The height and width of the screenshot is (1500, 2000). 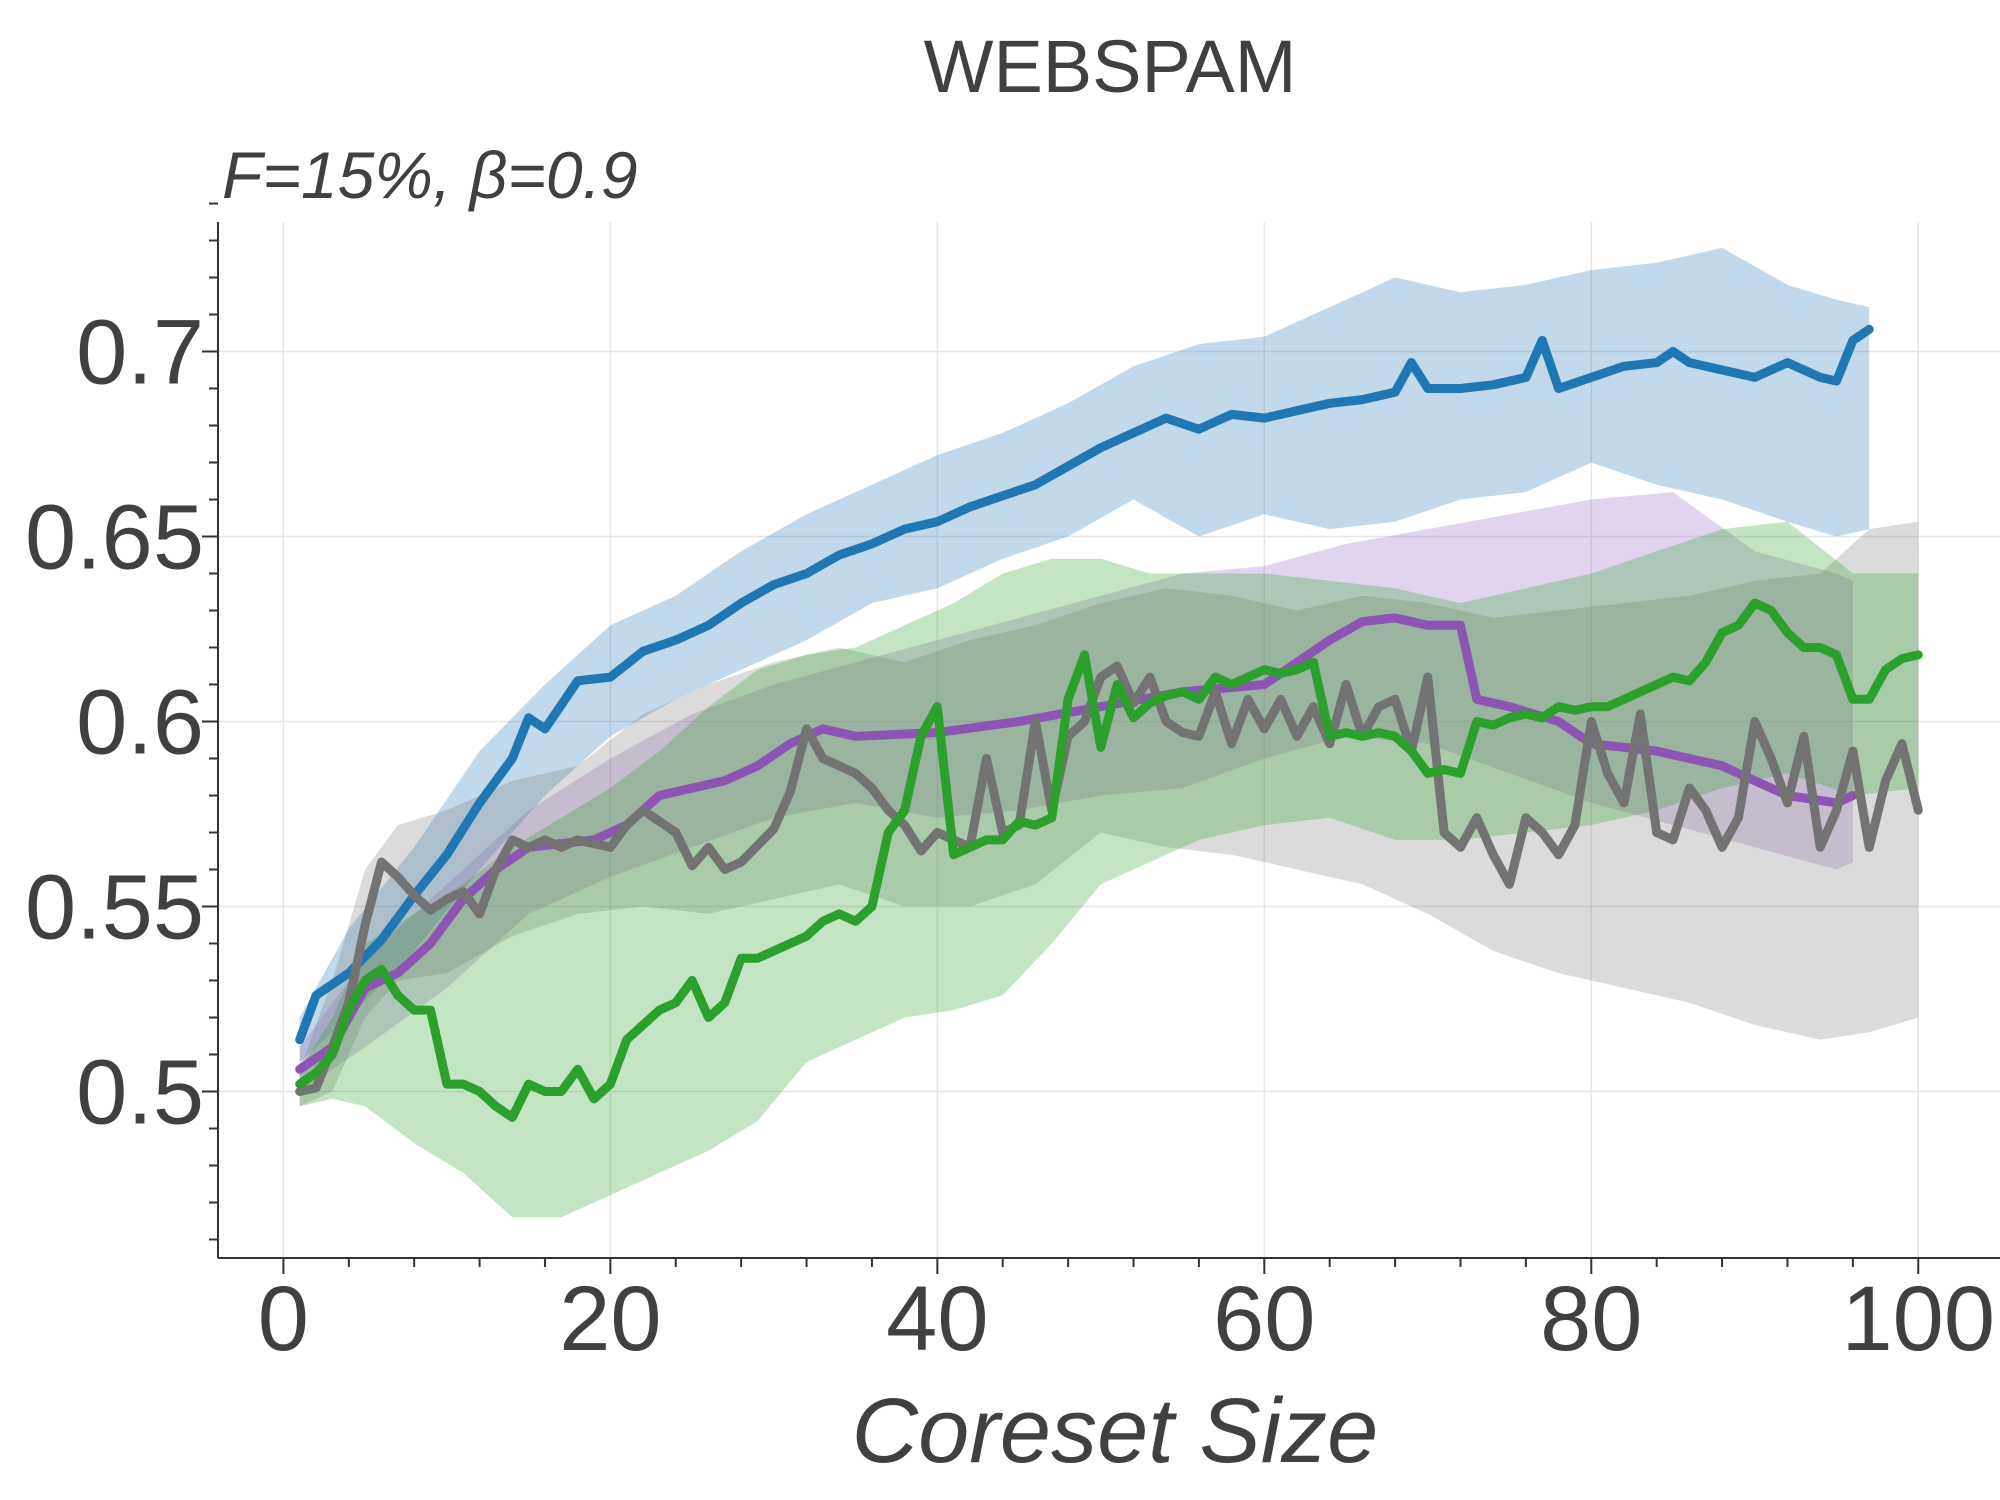 What do you see at coordinates (430, 175) in the screenshot?
I see `chart-subtitle: F=15%, β=0.9` at bounding box center [430, 175].